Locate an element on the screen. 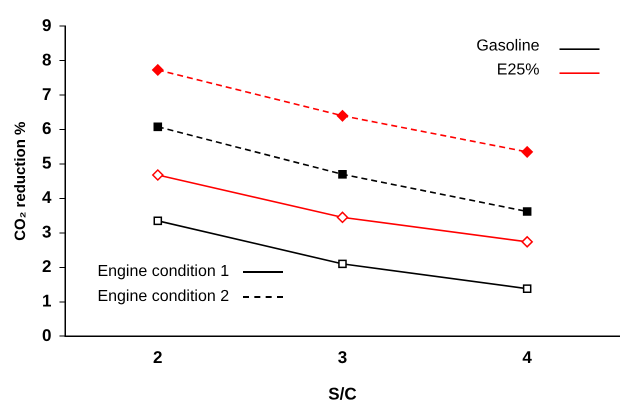  y-tick-label: 5 is located at coordinates (47, 163).